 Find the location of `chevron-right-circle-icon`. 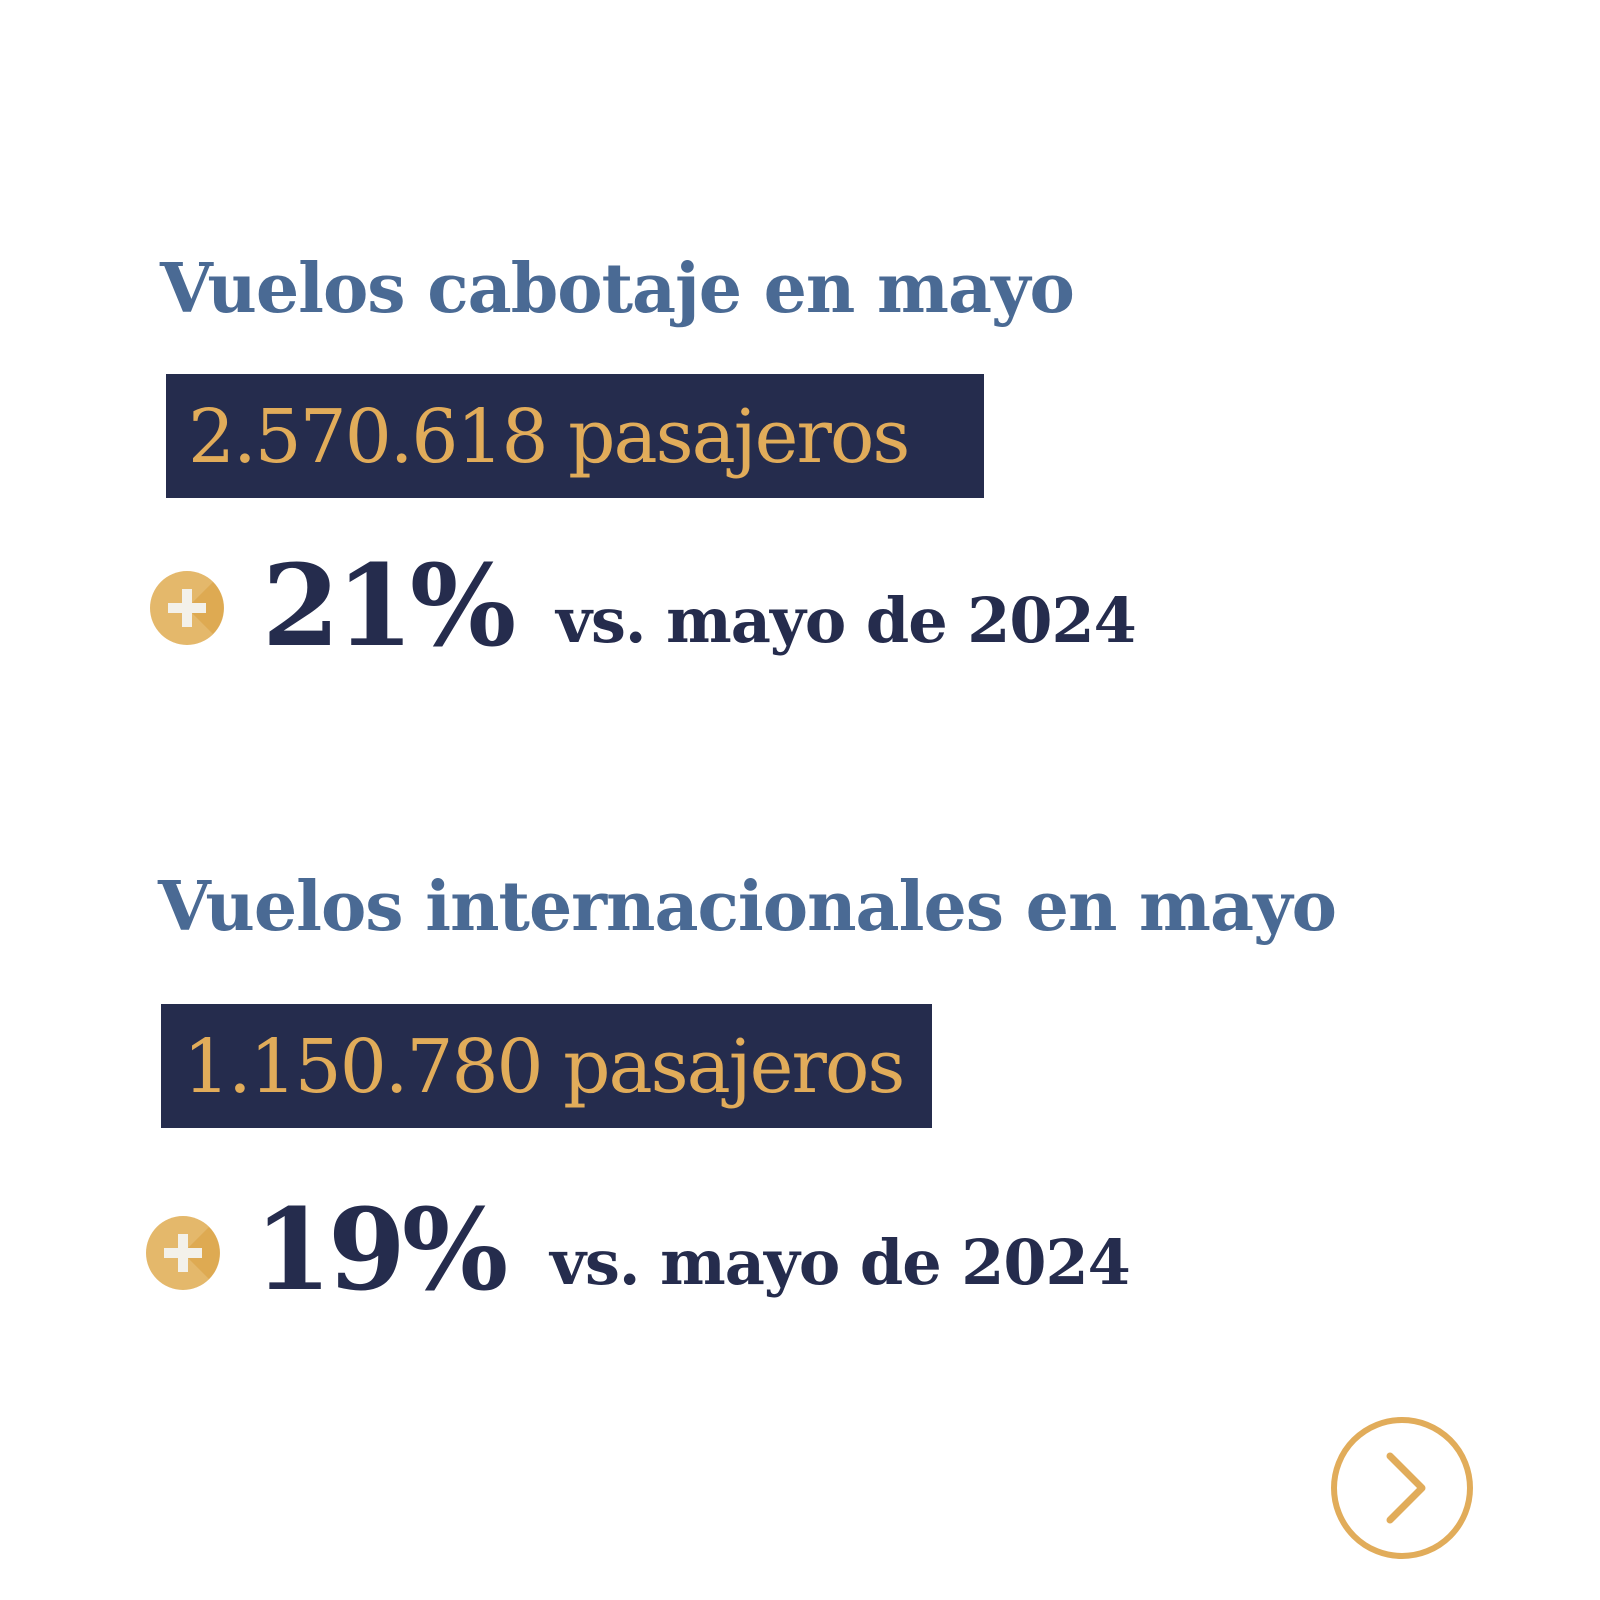

chevron-right-circle-icon is located at coordinates (1402, 1488).